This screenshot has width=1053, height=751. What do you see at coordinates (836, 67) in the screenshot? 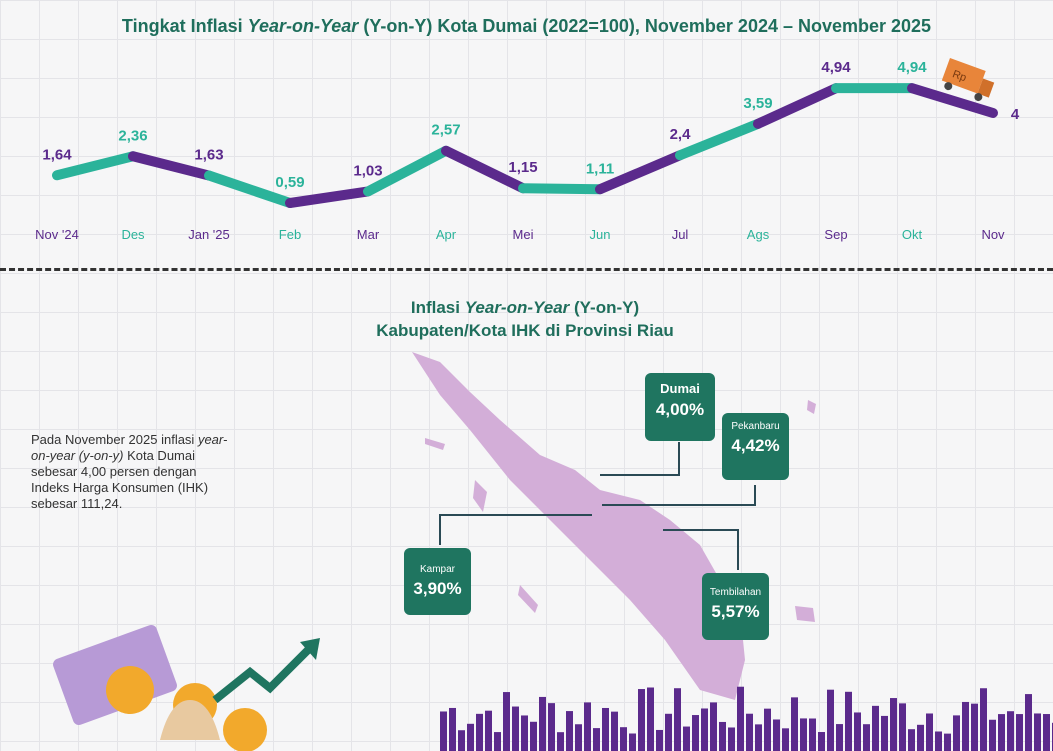
I see `data-label: 4,94` at bounding box center [836, 67].